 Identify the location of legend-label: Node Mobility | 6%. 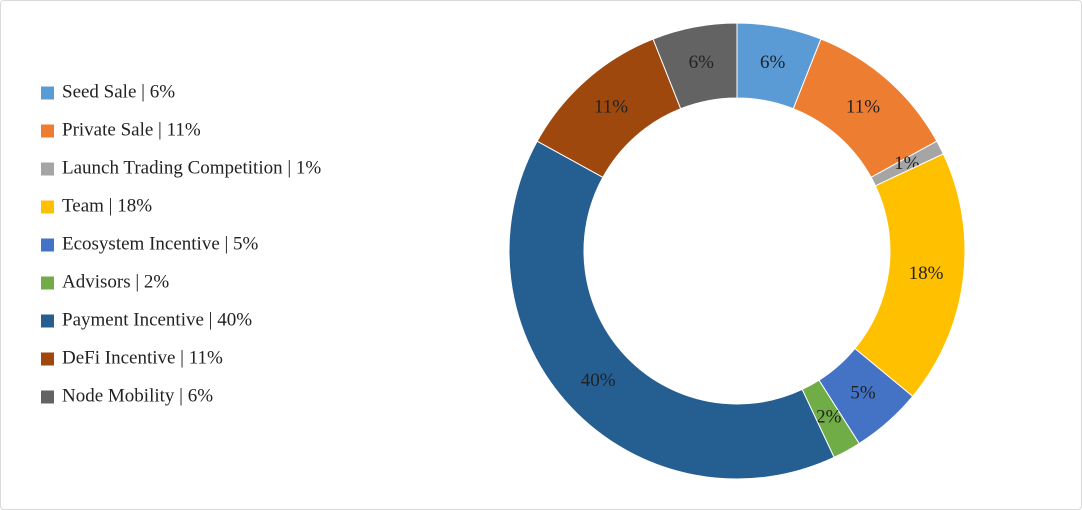
(137, 395).